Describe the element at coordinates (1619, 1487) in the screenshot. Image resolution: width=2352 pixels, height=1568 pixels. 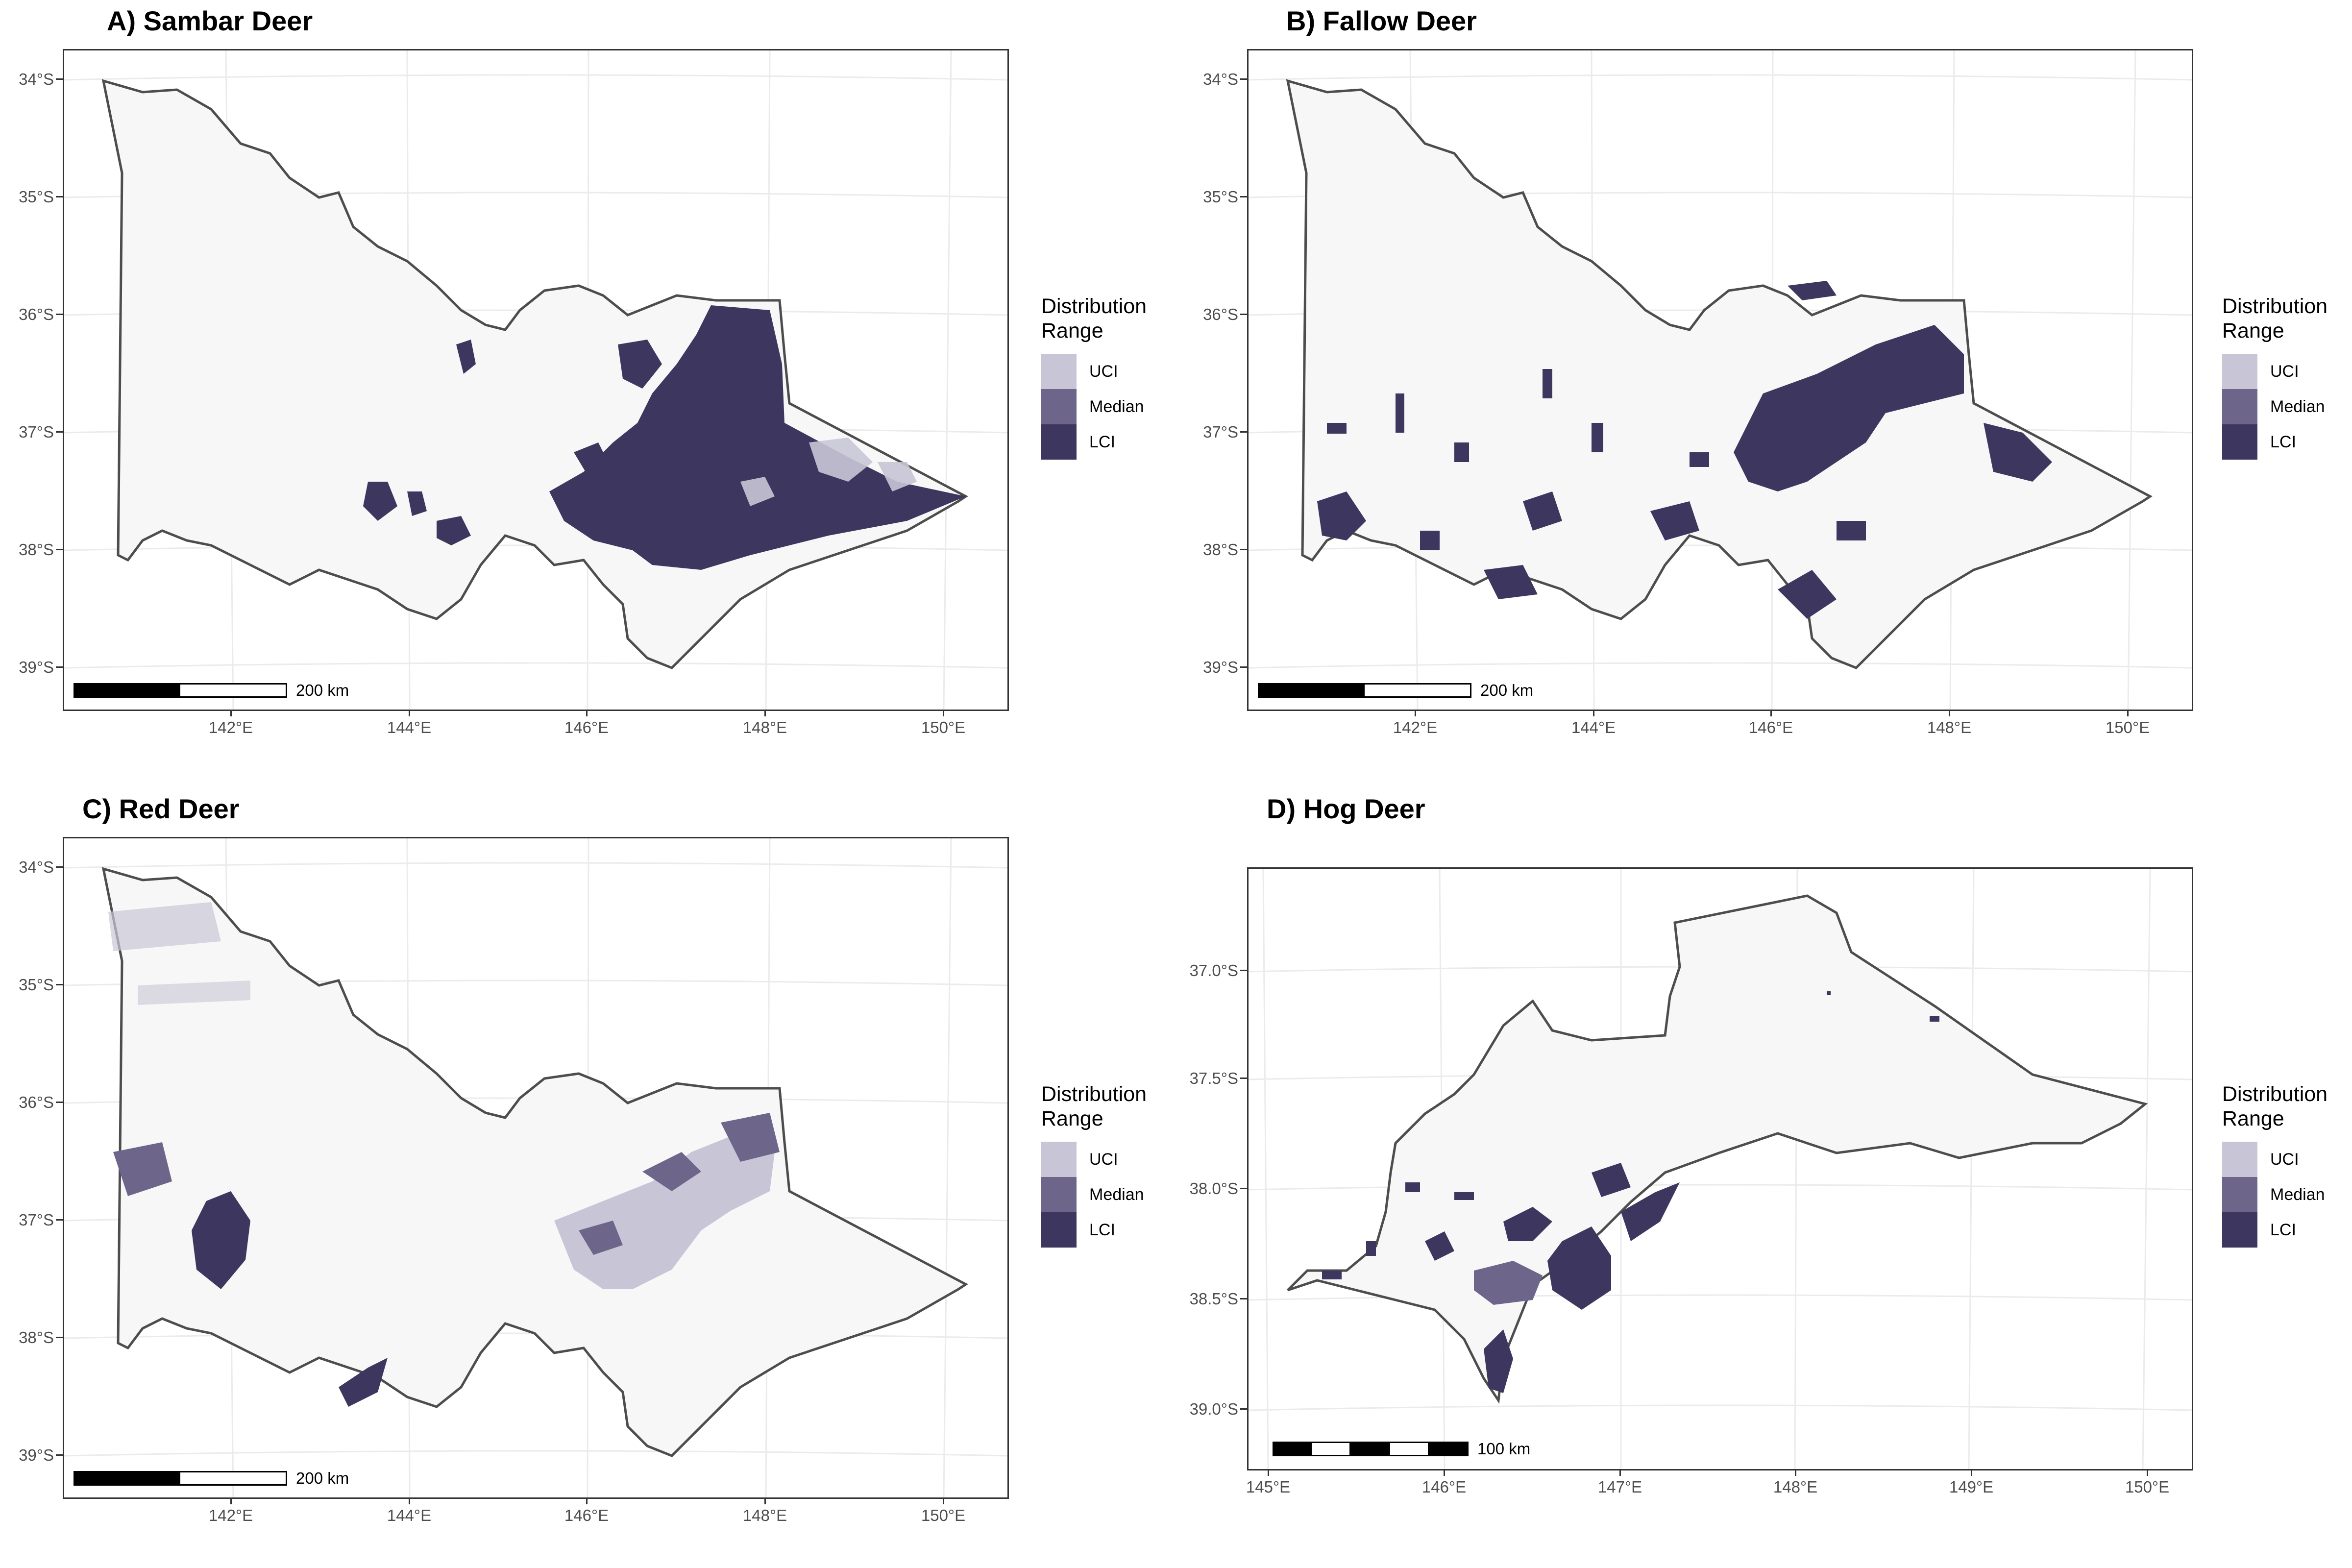
I see `x-tick-label: 147°E` at that location.